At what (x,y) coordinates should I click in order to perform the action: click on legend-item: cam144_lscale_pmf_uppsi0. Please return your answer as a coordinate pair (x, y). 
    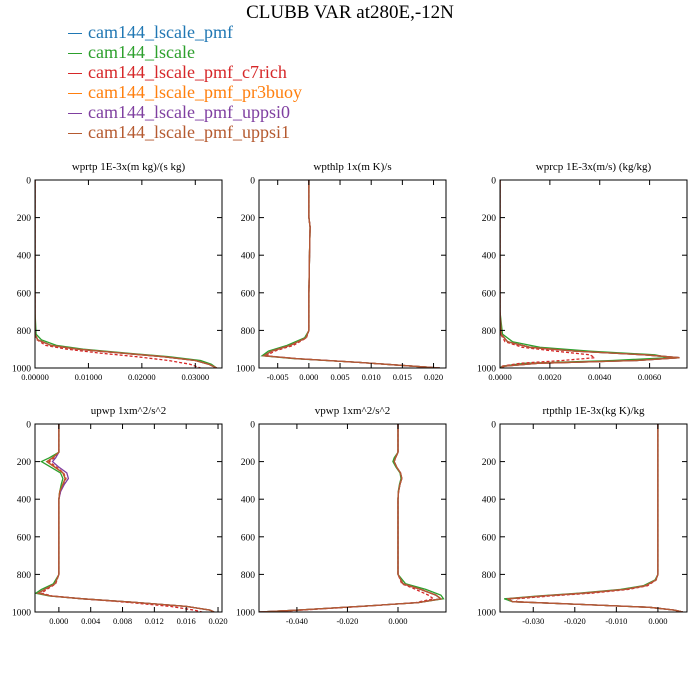
    Looking at the image, I should click on (185, 112).